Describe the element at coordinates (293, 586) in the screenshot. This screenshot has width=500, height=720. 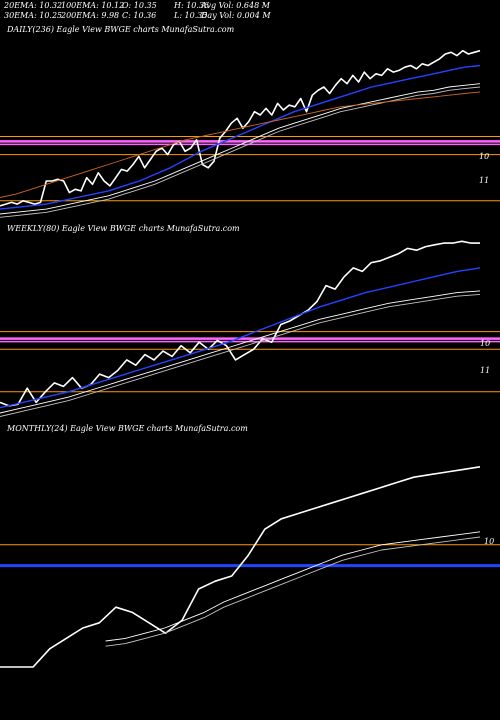
I see `monthly-ema-mid-line` at that location.